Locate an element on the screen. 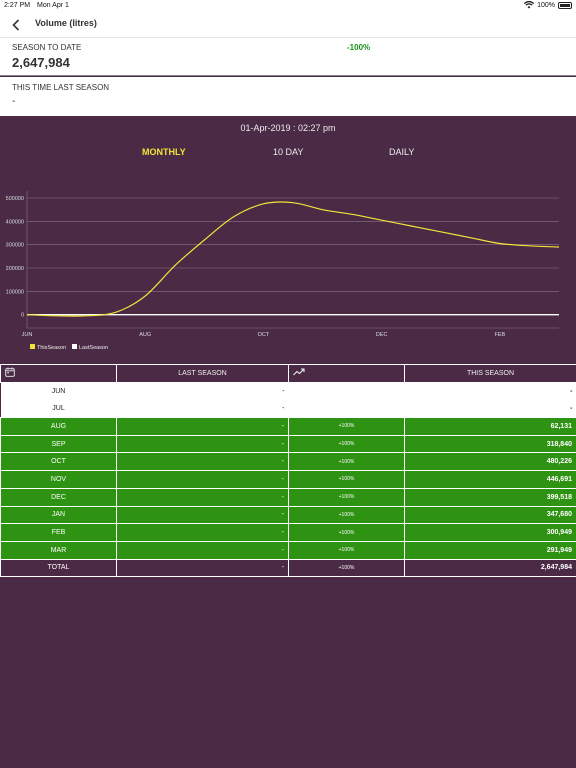  legend-swatch-this-season is located at coordinates (32, 346).